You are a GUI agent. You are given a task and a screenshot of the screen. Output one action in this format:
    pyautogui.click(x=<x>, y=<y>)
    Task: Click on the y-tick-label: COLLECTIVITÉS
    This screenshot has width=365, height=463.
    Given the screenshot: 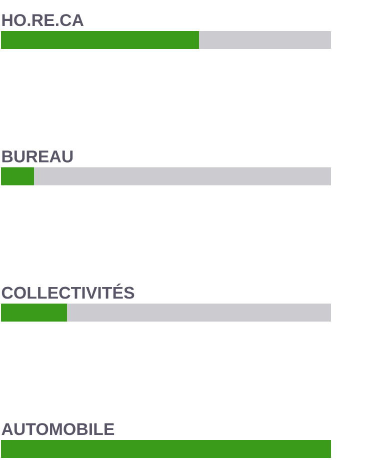 What is the action you would take?
    pyautogui.click(x=68, y=291)
    